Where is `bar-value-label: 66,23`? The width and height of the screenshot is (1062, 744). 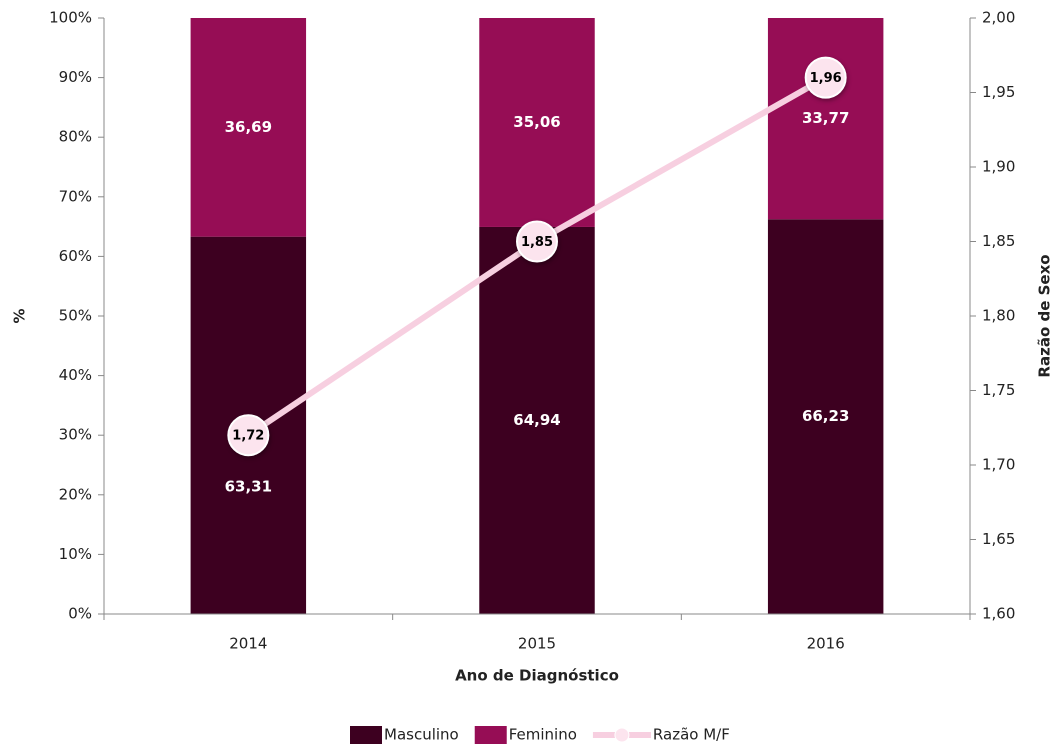
bar-value-label: 66,23 is located at coordinates (825, 416).